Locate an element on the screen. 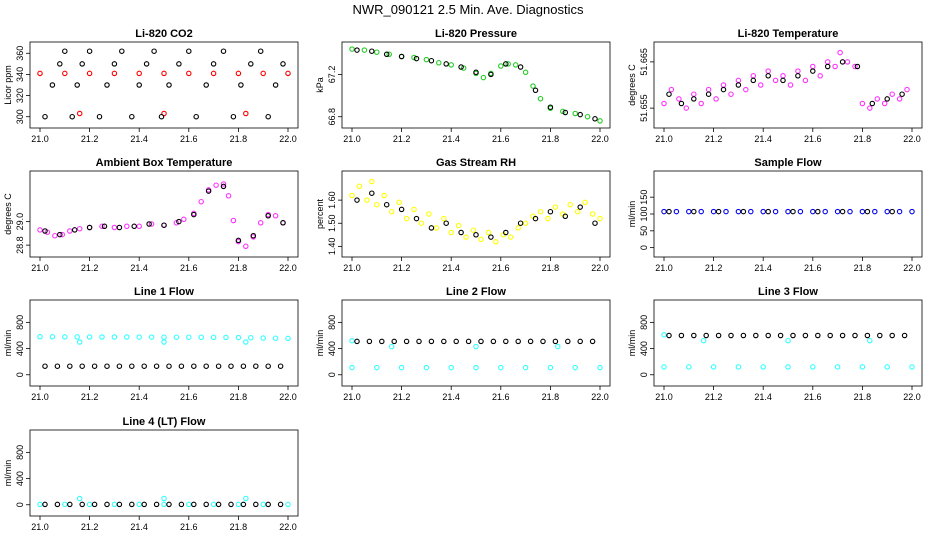 This screenshot has height=540, width=936. y-axis-label: ml/min is located at coordinates (632, 214).